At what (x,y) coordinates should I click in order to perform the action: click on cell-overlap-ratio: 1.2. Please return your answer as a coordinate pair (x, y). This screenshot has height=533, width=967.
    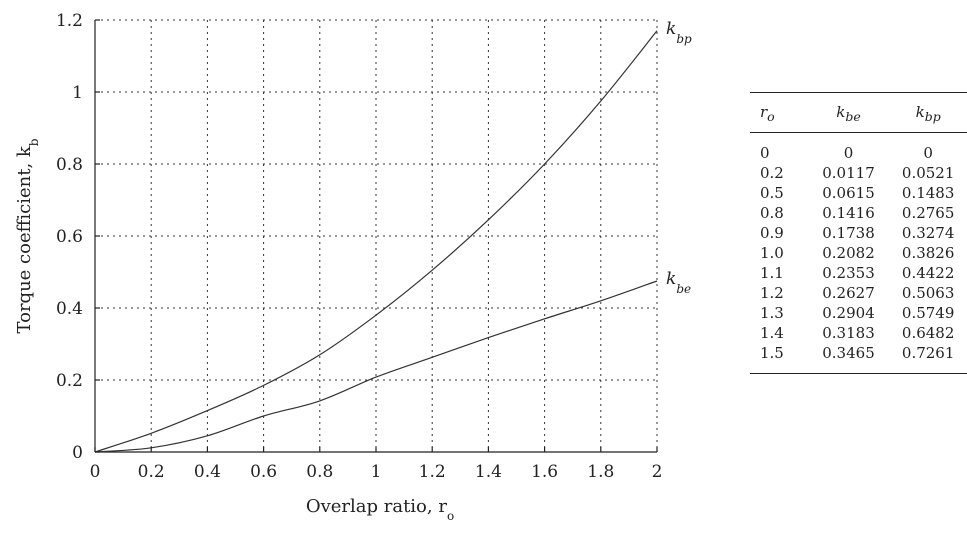
    Looking at the image, I should click on (772, 293).